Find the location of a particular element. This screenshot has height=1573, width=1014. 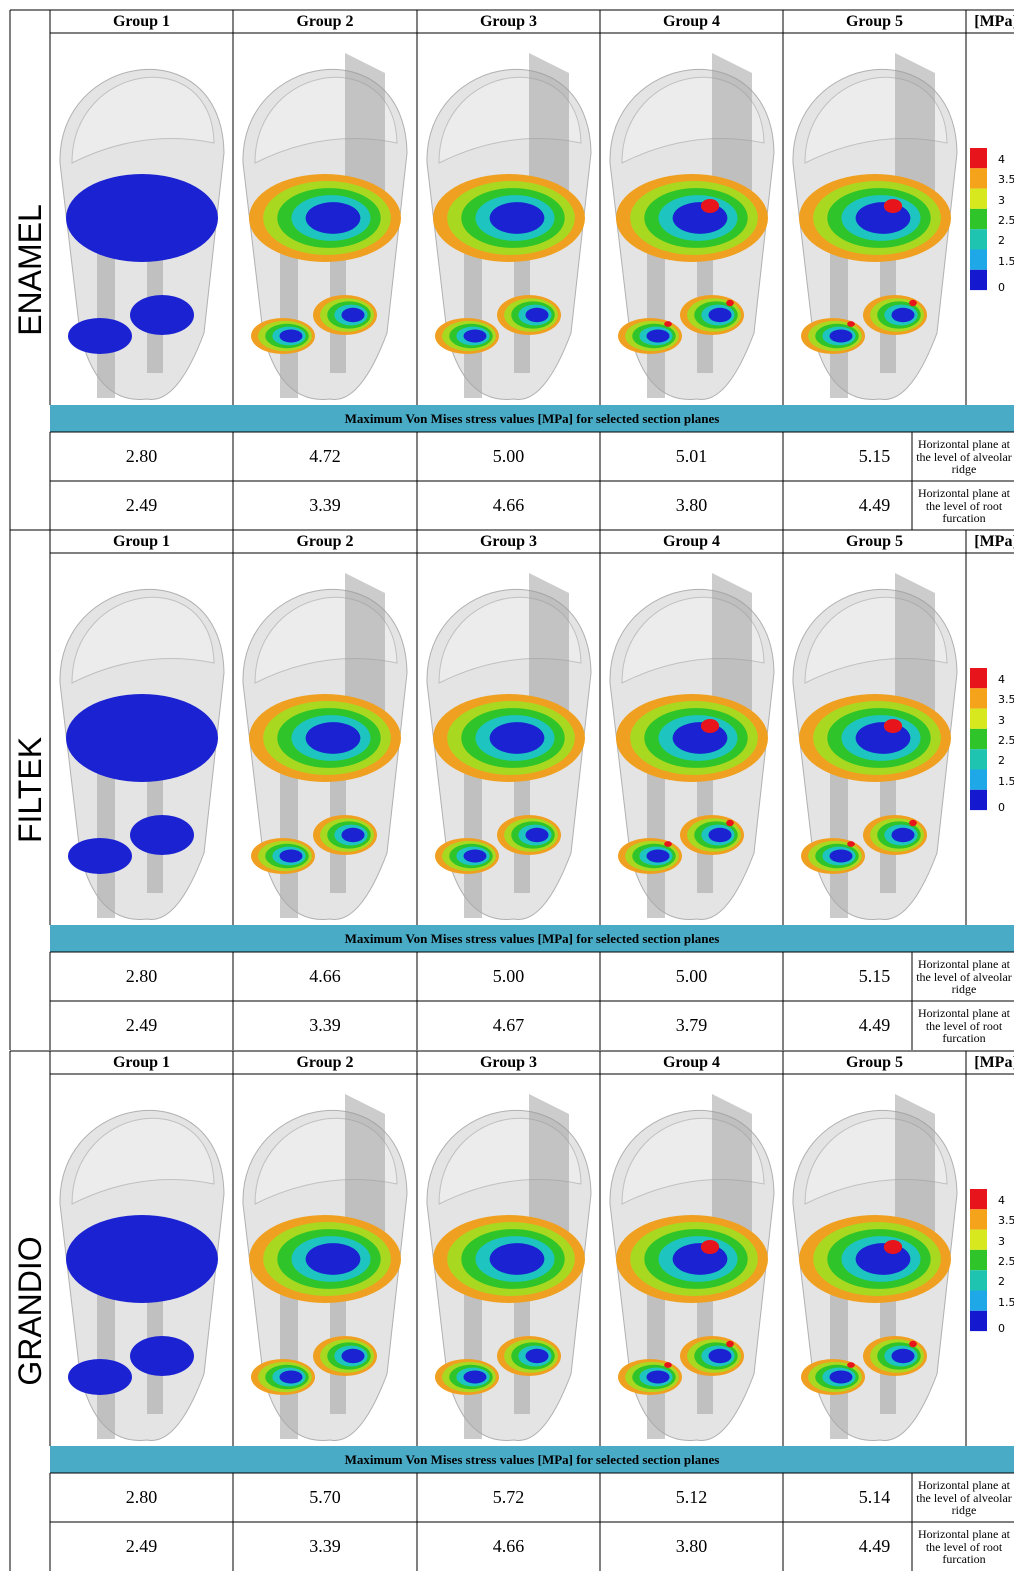

column-header: Group 4 is located at coordinates (691, 541).